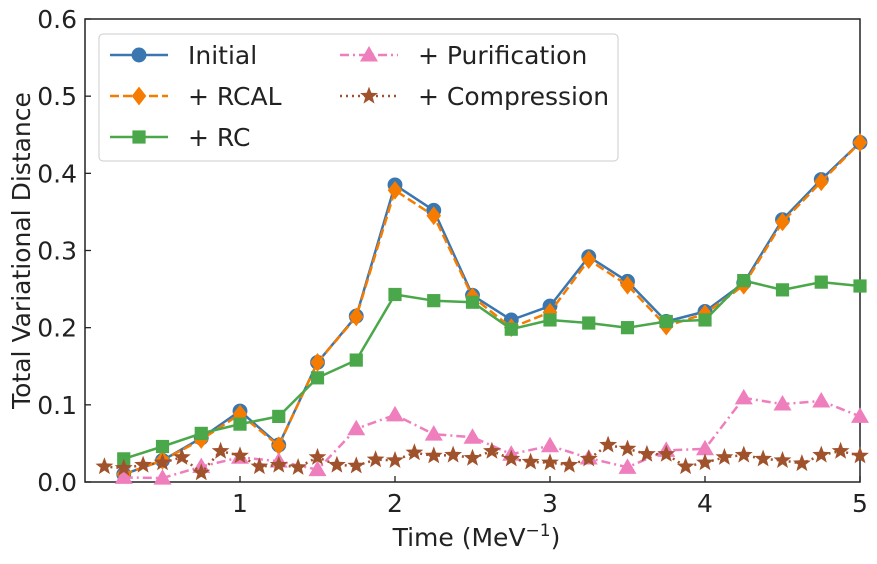 The height and width of the screenshot is (564, 877). Describe the element at coordinates (57, 173) in the screenshot. I see `y-tick-label: 0.4` at that location.